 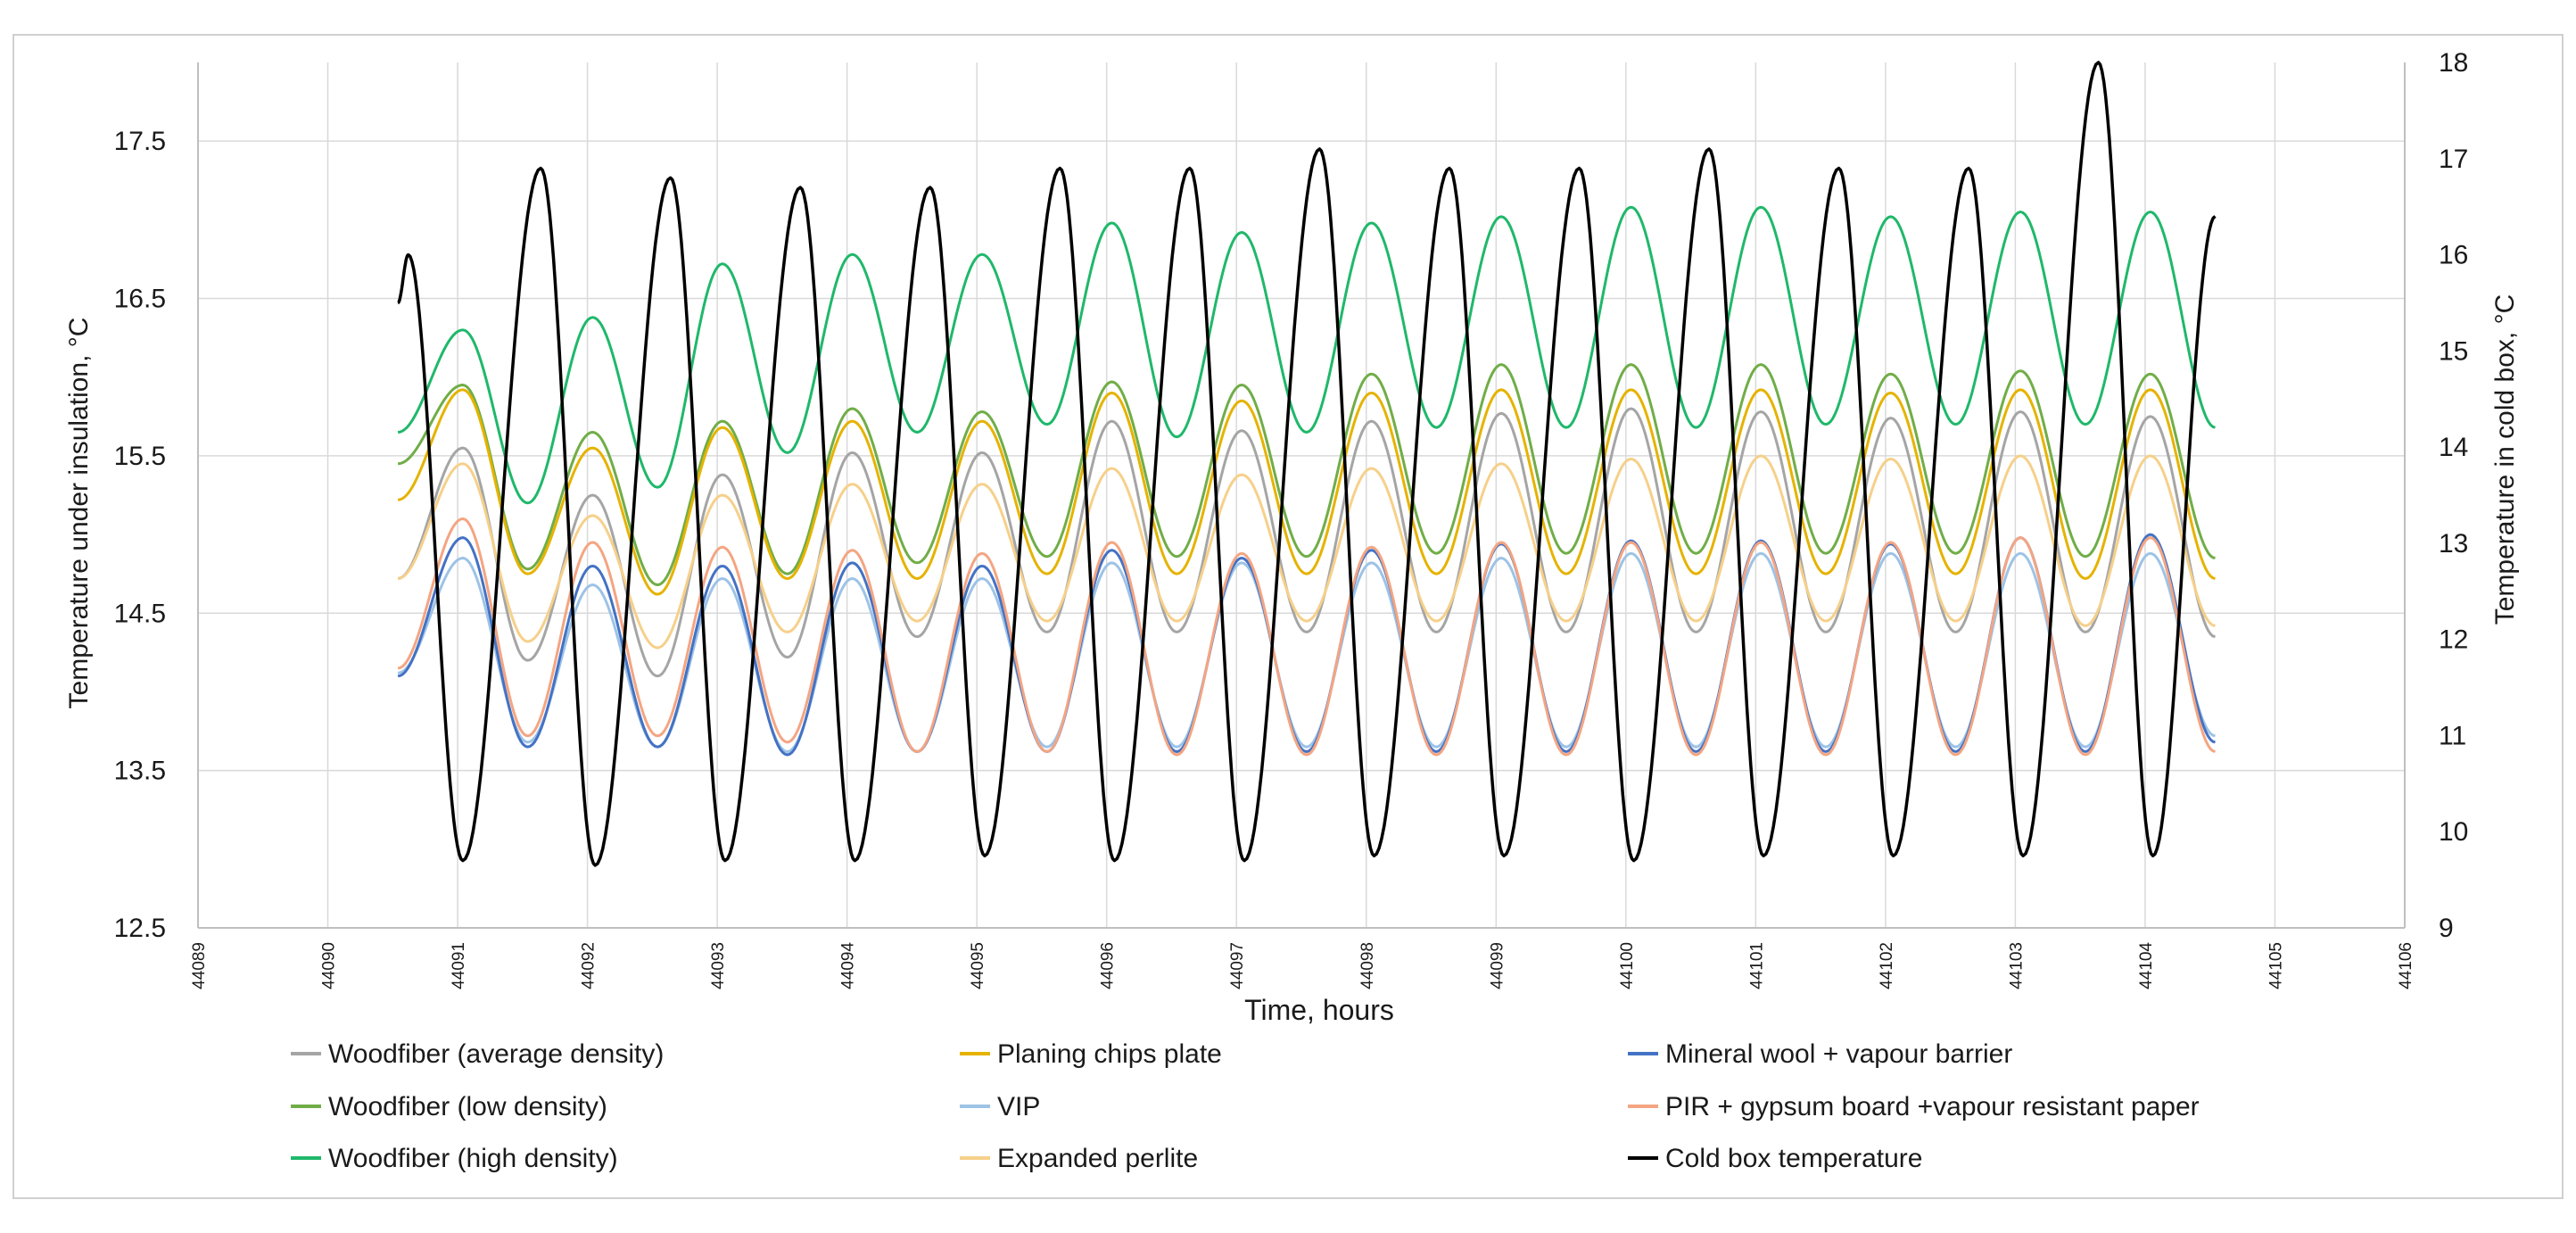 I want to click on legend-item-woodfiber-average-density: Woodfiber (average density), so click(x=478, y=1054).